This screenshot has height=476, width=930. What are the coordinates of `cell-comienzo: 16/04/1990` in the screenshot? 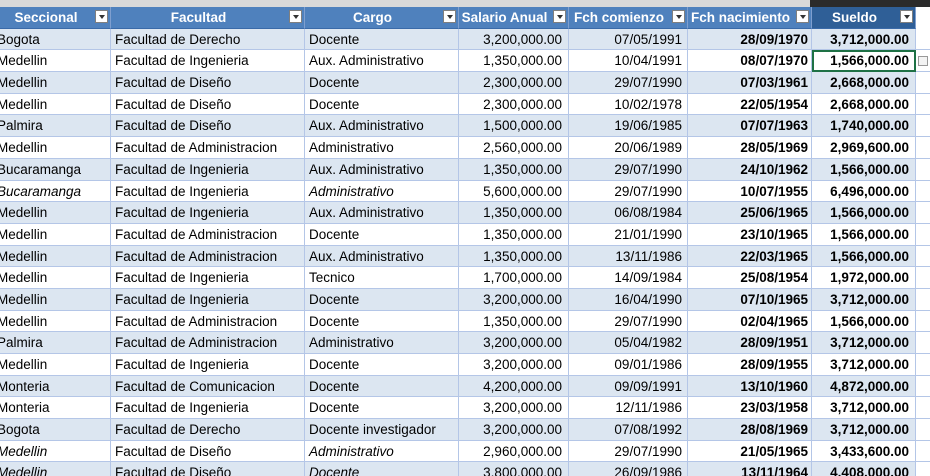 It's located at (628, 299).